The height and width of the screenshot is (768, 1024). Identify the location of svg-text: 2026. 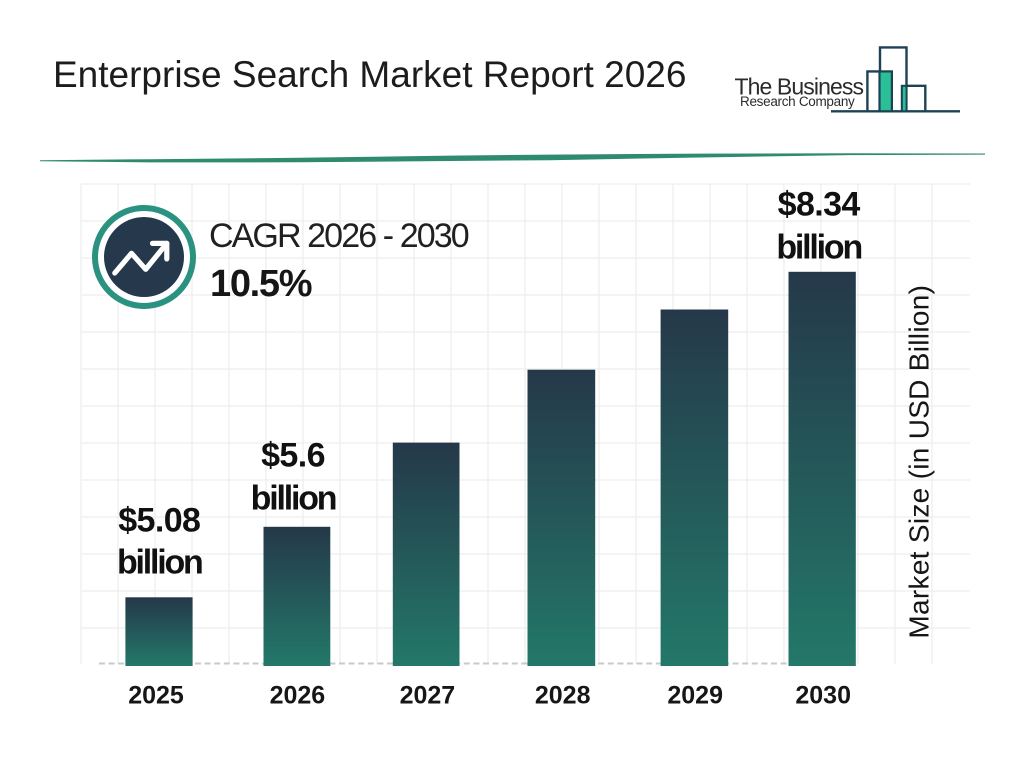
(298, 696).